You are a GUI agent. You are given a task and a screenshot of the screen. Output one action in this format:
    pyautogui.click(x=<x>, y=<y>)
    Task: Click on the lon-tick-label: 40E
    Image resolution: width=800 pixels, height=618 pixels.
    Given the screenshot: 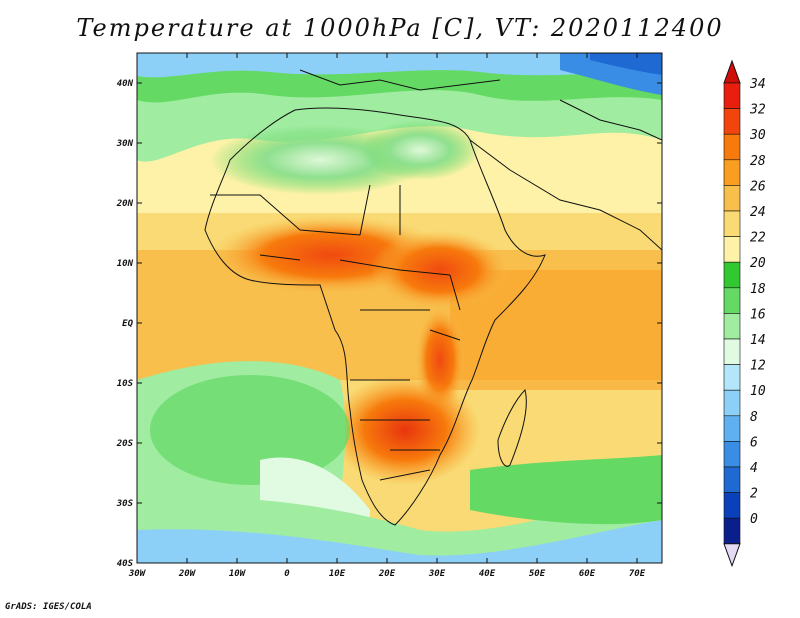 What is the action you would take?
    pyautogui.click(x=487, y=574)
    